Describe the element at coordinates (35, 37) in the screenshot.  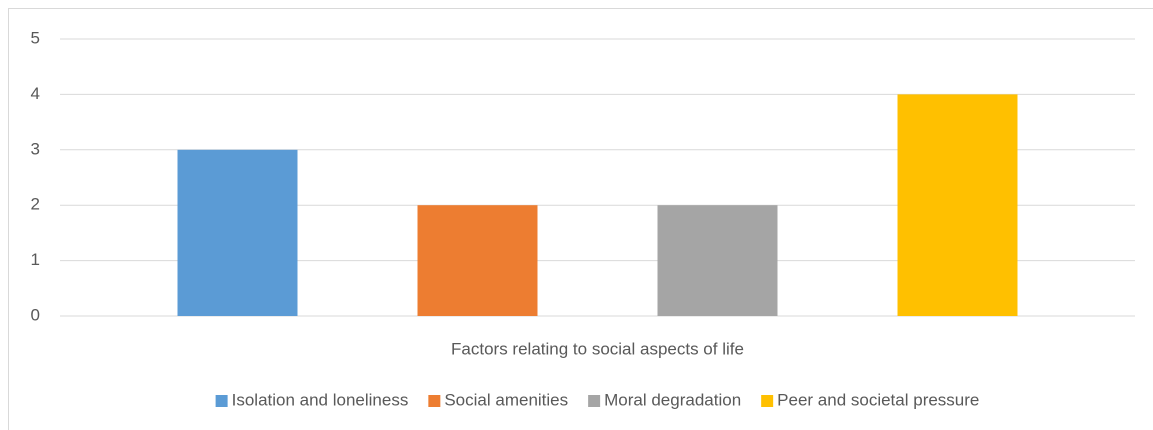
I see `y-tick-label: 5` at that location.